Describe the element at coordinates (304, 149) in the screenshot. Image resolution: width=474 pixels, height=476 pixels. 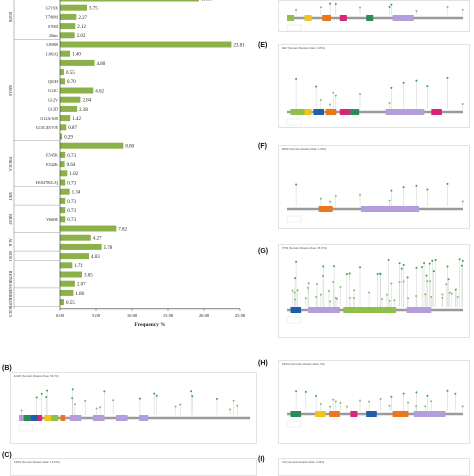
I see `panel-title-f: BRAF [Somatic Mutation Rate: 1.05%]` at that location.